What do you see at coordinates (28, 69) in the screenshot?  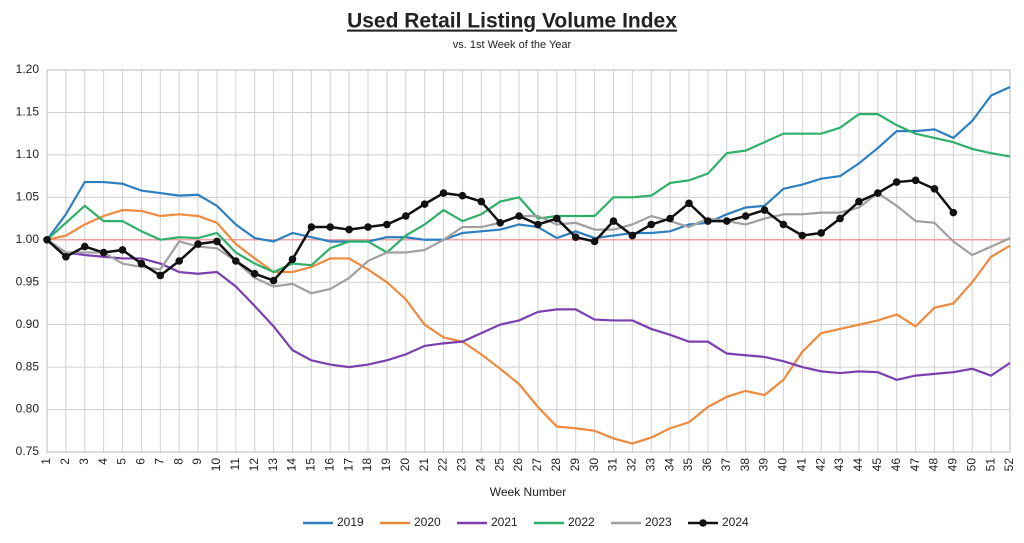 I see `y-tick-label: 1.20` at bounding box center [28, 69].